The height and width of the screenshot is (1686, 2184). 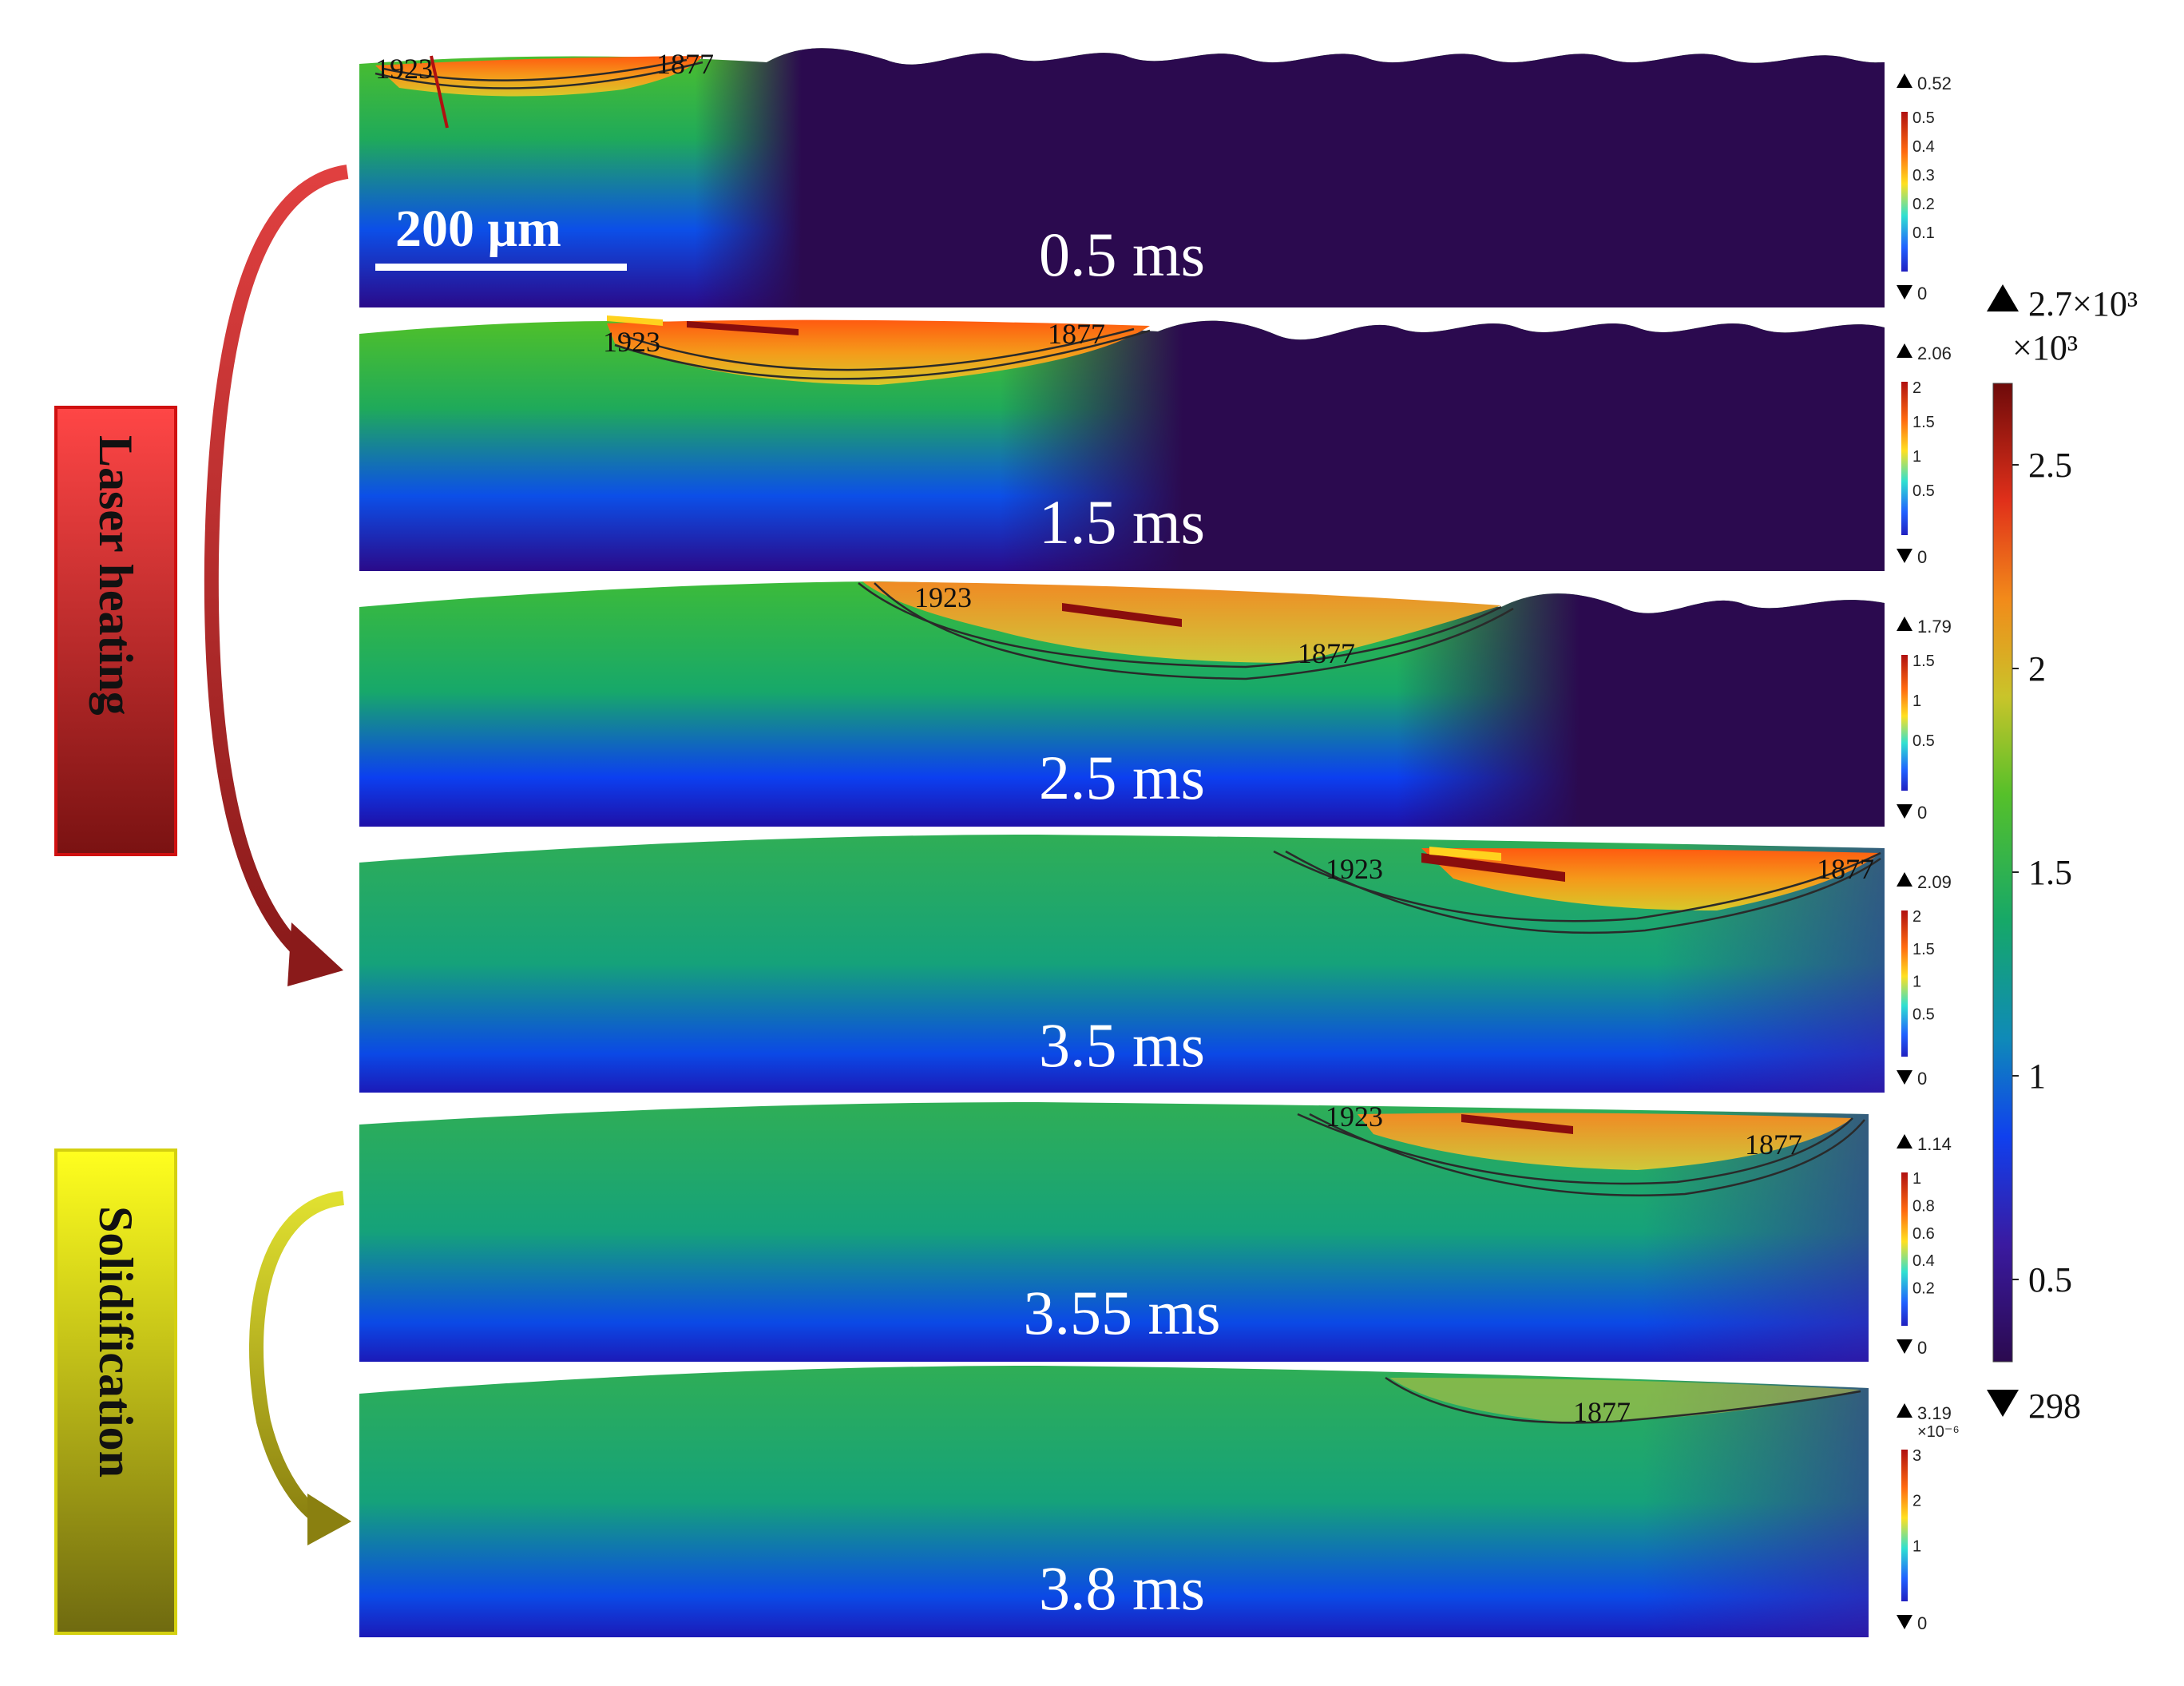 I want to click on temperature-colorbar: 2.7×10³ ×10³ 2.5 2 1.5 1 0.5 298, so click(x=2062, y=855).